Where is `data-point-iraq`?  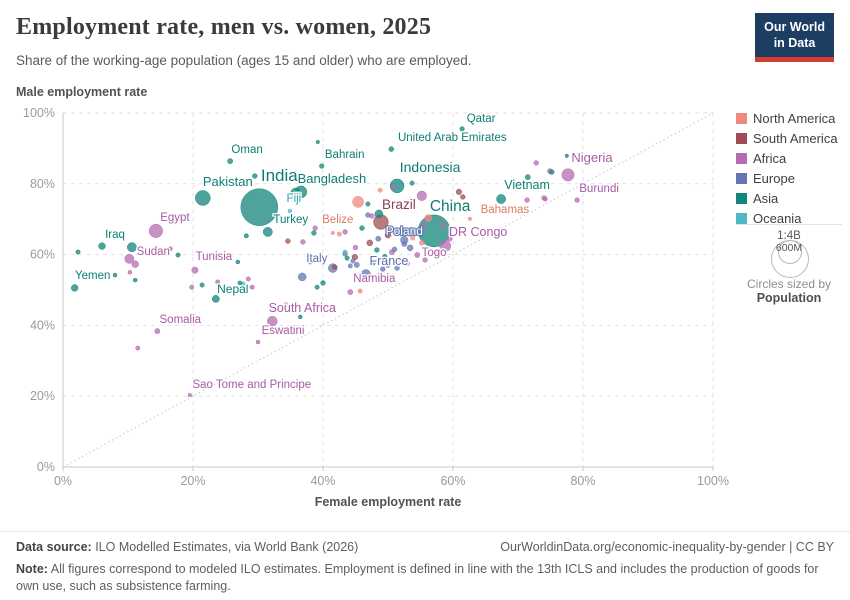
data-point-iraq is located at coordinates (102, 246).